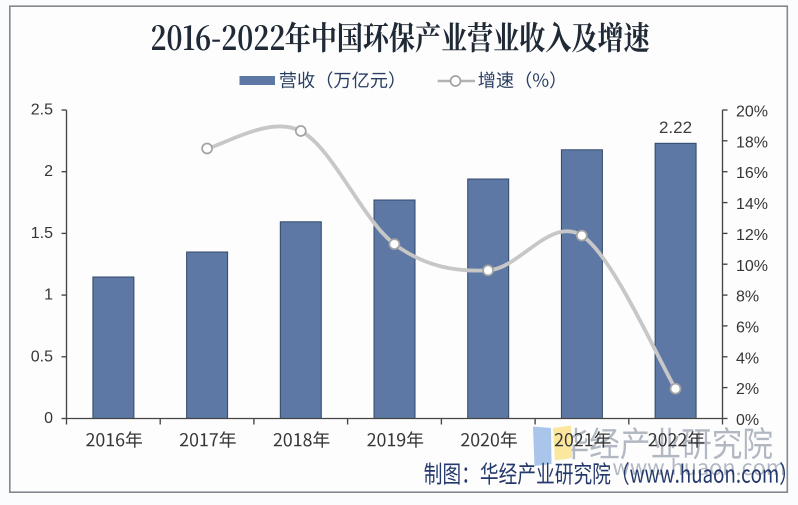  I want to click on svg-text: 20%, so click(752, 112).